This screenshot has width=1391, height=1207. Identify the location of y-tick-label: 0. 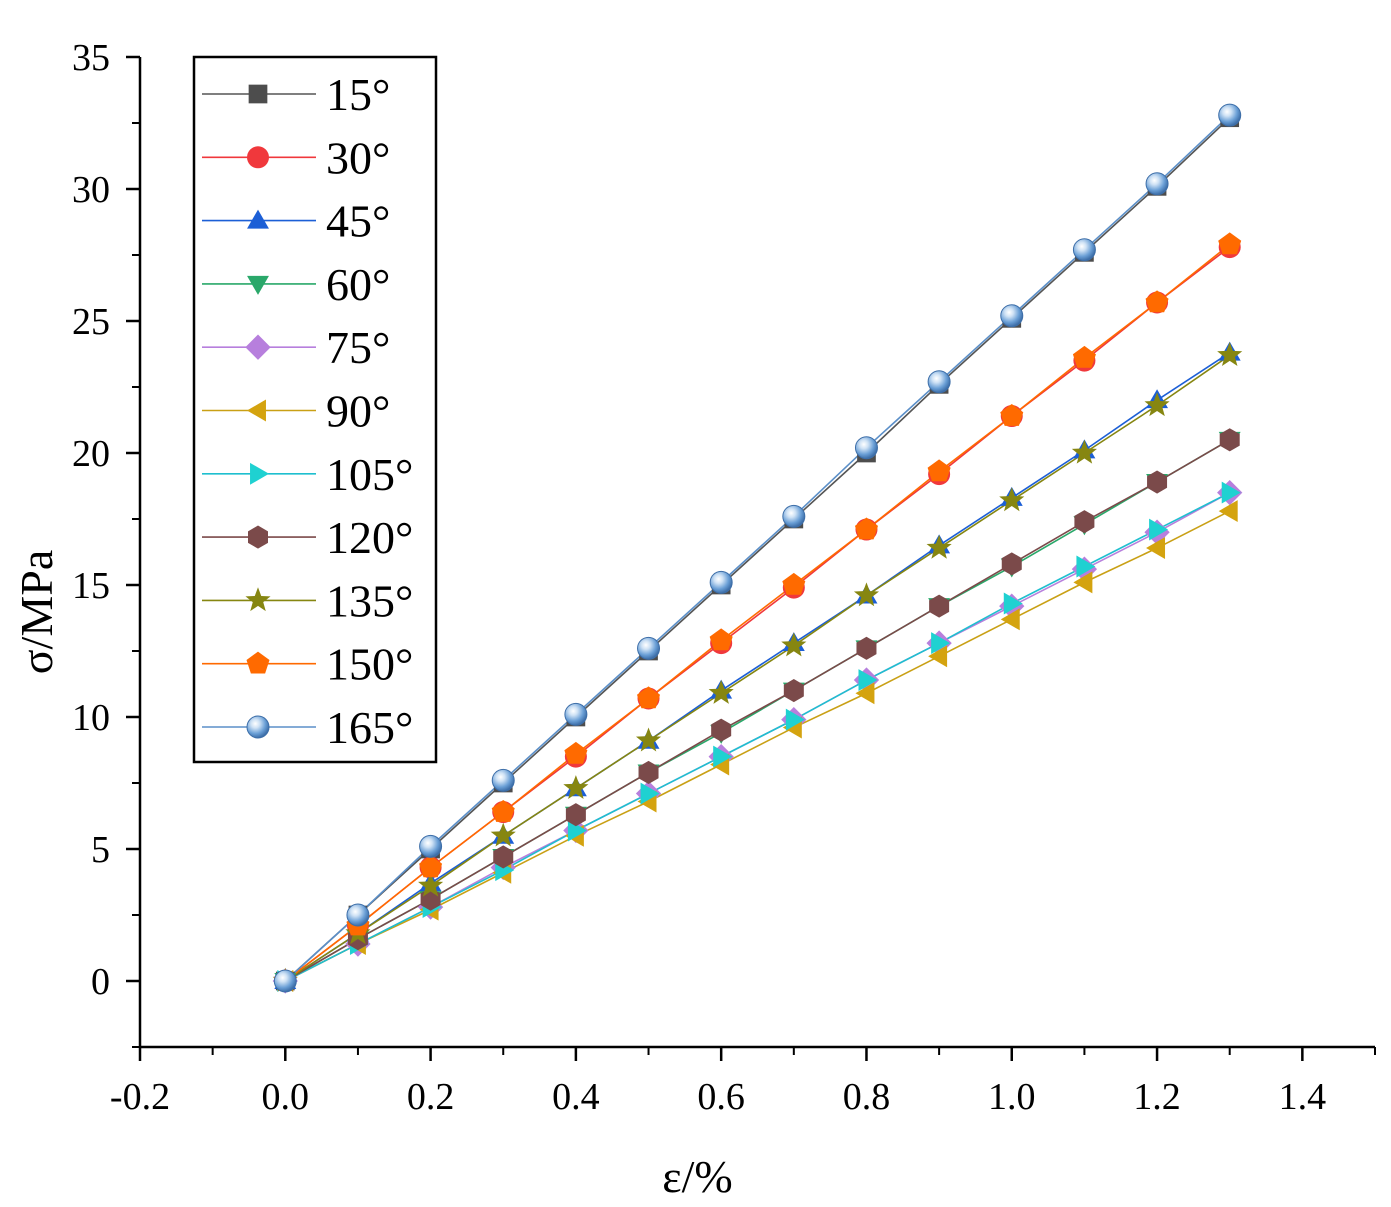
(100, 982).